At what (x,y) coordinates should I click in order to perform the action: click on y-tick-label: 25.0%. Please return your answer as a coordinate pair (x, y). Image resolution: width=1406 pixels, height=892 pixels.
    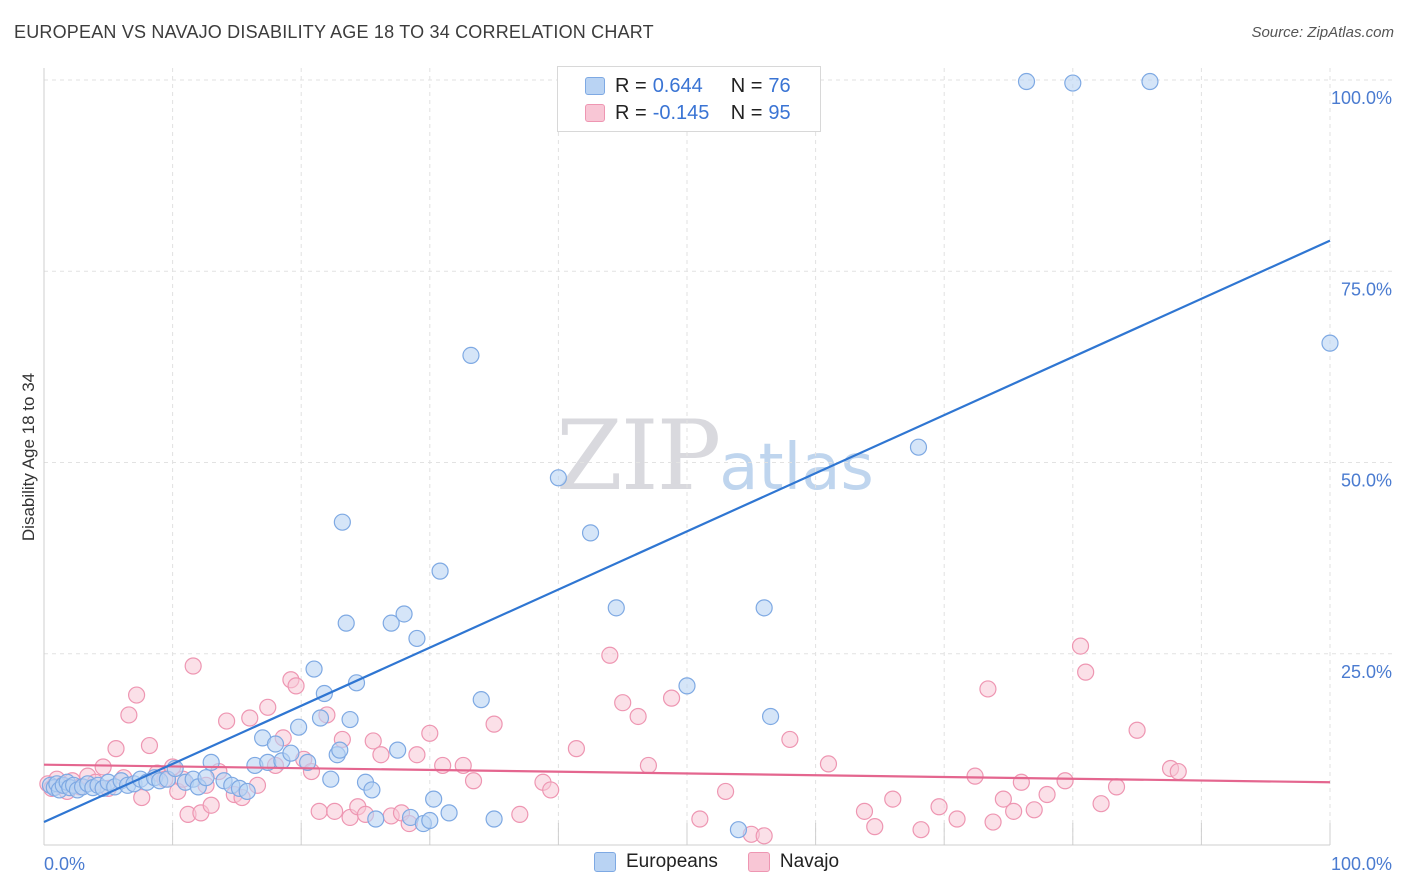
    Looking at the image, I should click on (1366, 672).